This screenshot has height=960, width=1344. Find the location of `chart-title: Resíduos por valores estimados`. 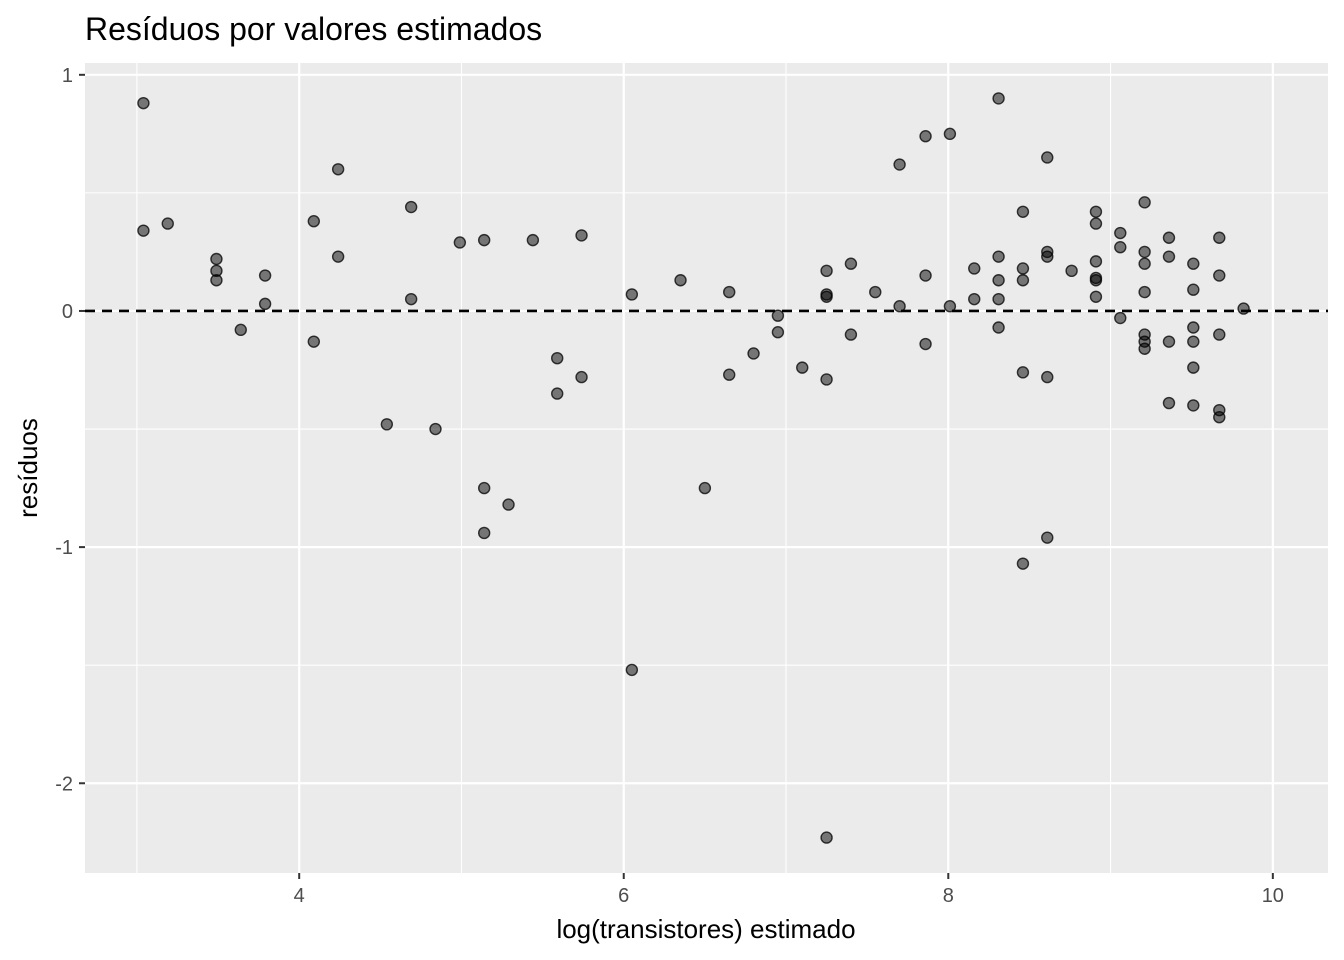

chart-title: Resíduos por valores estimados is located at coordinates (313, 29).